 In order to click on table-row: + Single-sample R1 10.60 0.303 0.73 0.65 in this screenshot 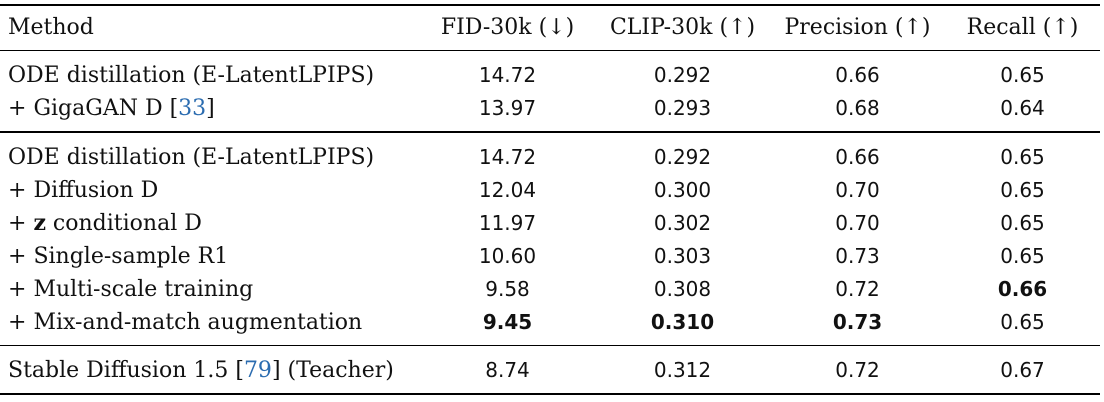, I will do `click(550, 256)`.